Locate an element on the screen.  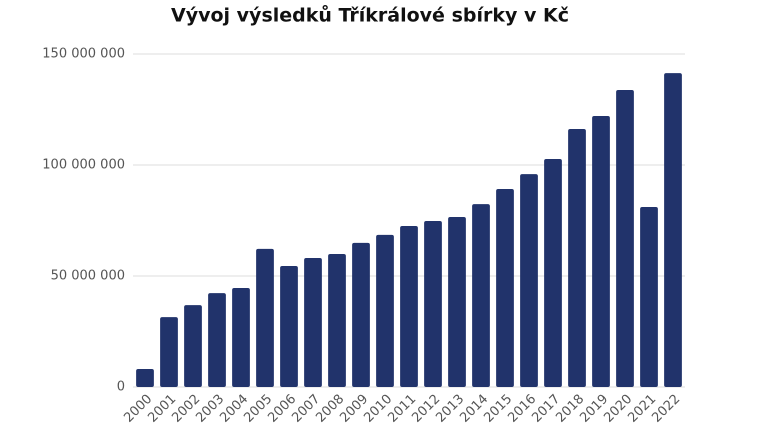
y-tick-label: 150 000 000 is located at coordinates (83, 54).